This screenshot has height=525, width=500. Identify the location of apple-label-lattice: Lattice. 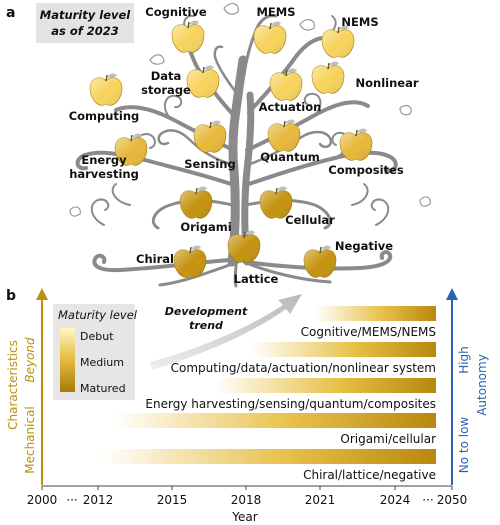
(256, 279).